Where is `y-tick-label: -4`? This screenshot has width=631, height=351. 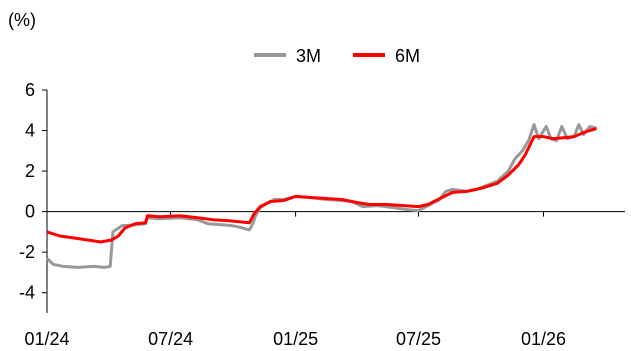
y-tick-label: -4 is located at coordinates (27, 293).